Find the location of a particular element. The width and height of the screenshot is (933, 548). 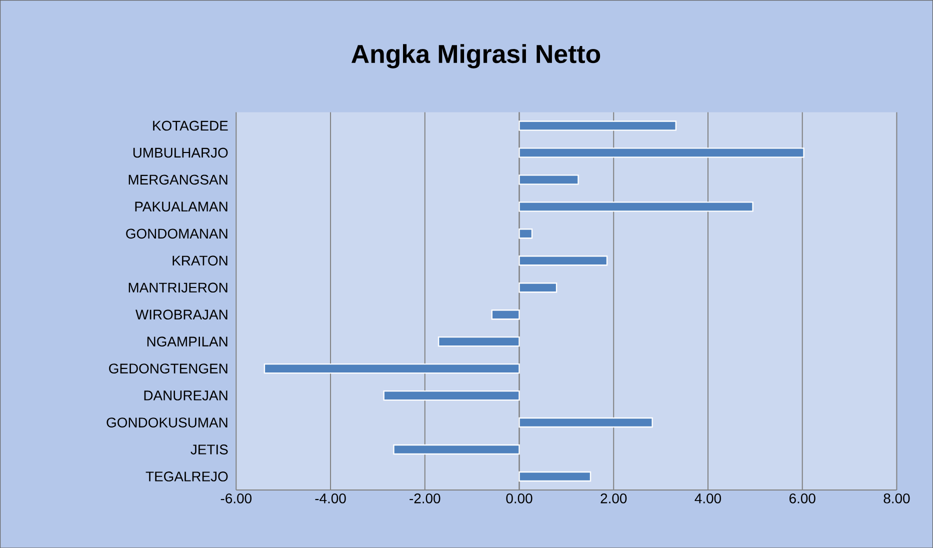

x-tick-label: 8.00 is located at coordinates (897, 498).